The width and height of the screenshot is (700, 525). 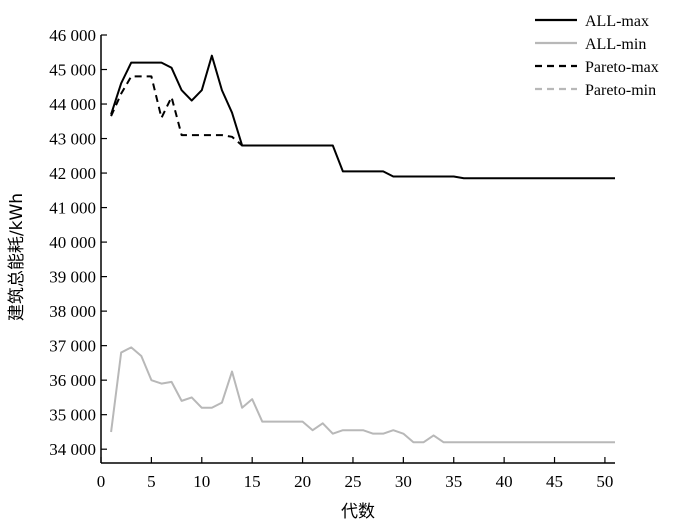 What do you see at coordinates (604, 481) in the screenshot?
I see `x-tick-label: 50` at bounding box center [604, 481].